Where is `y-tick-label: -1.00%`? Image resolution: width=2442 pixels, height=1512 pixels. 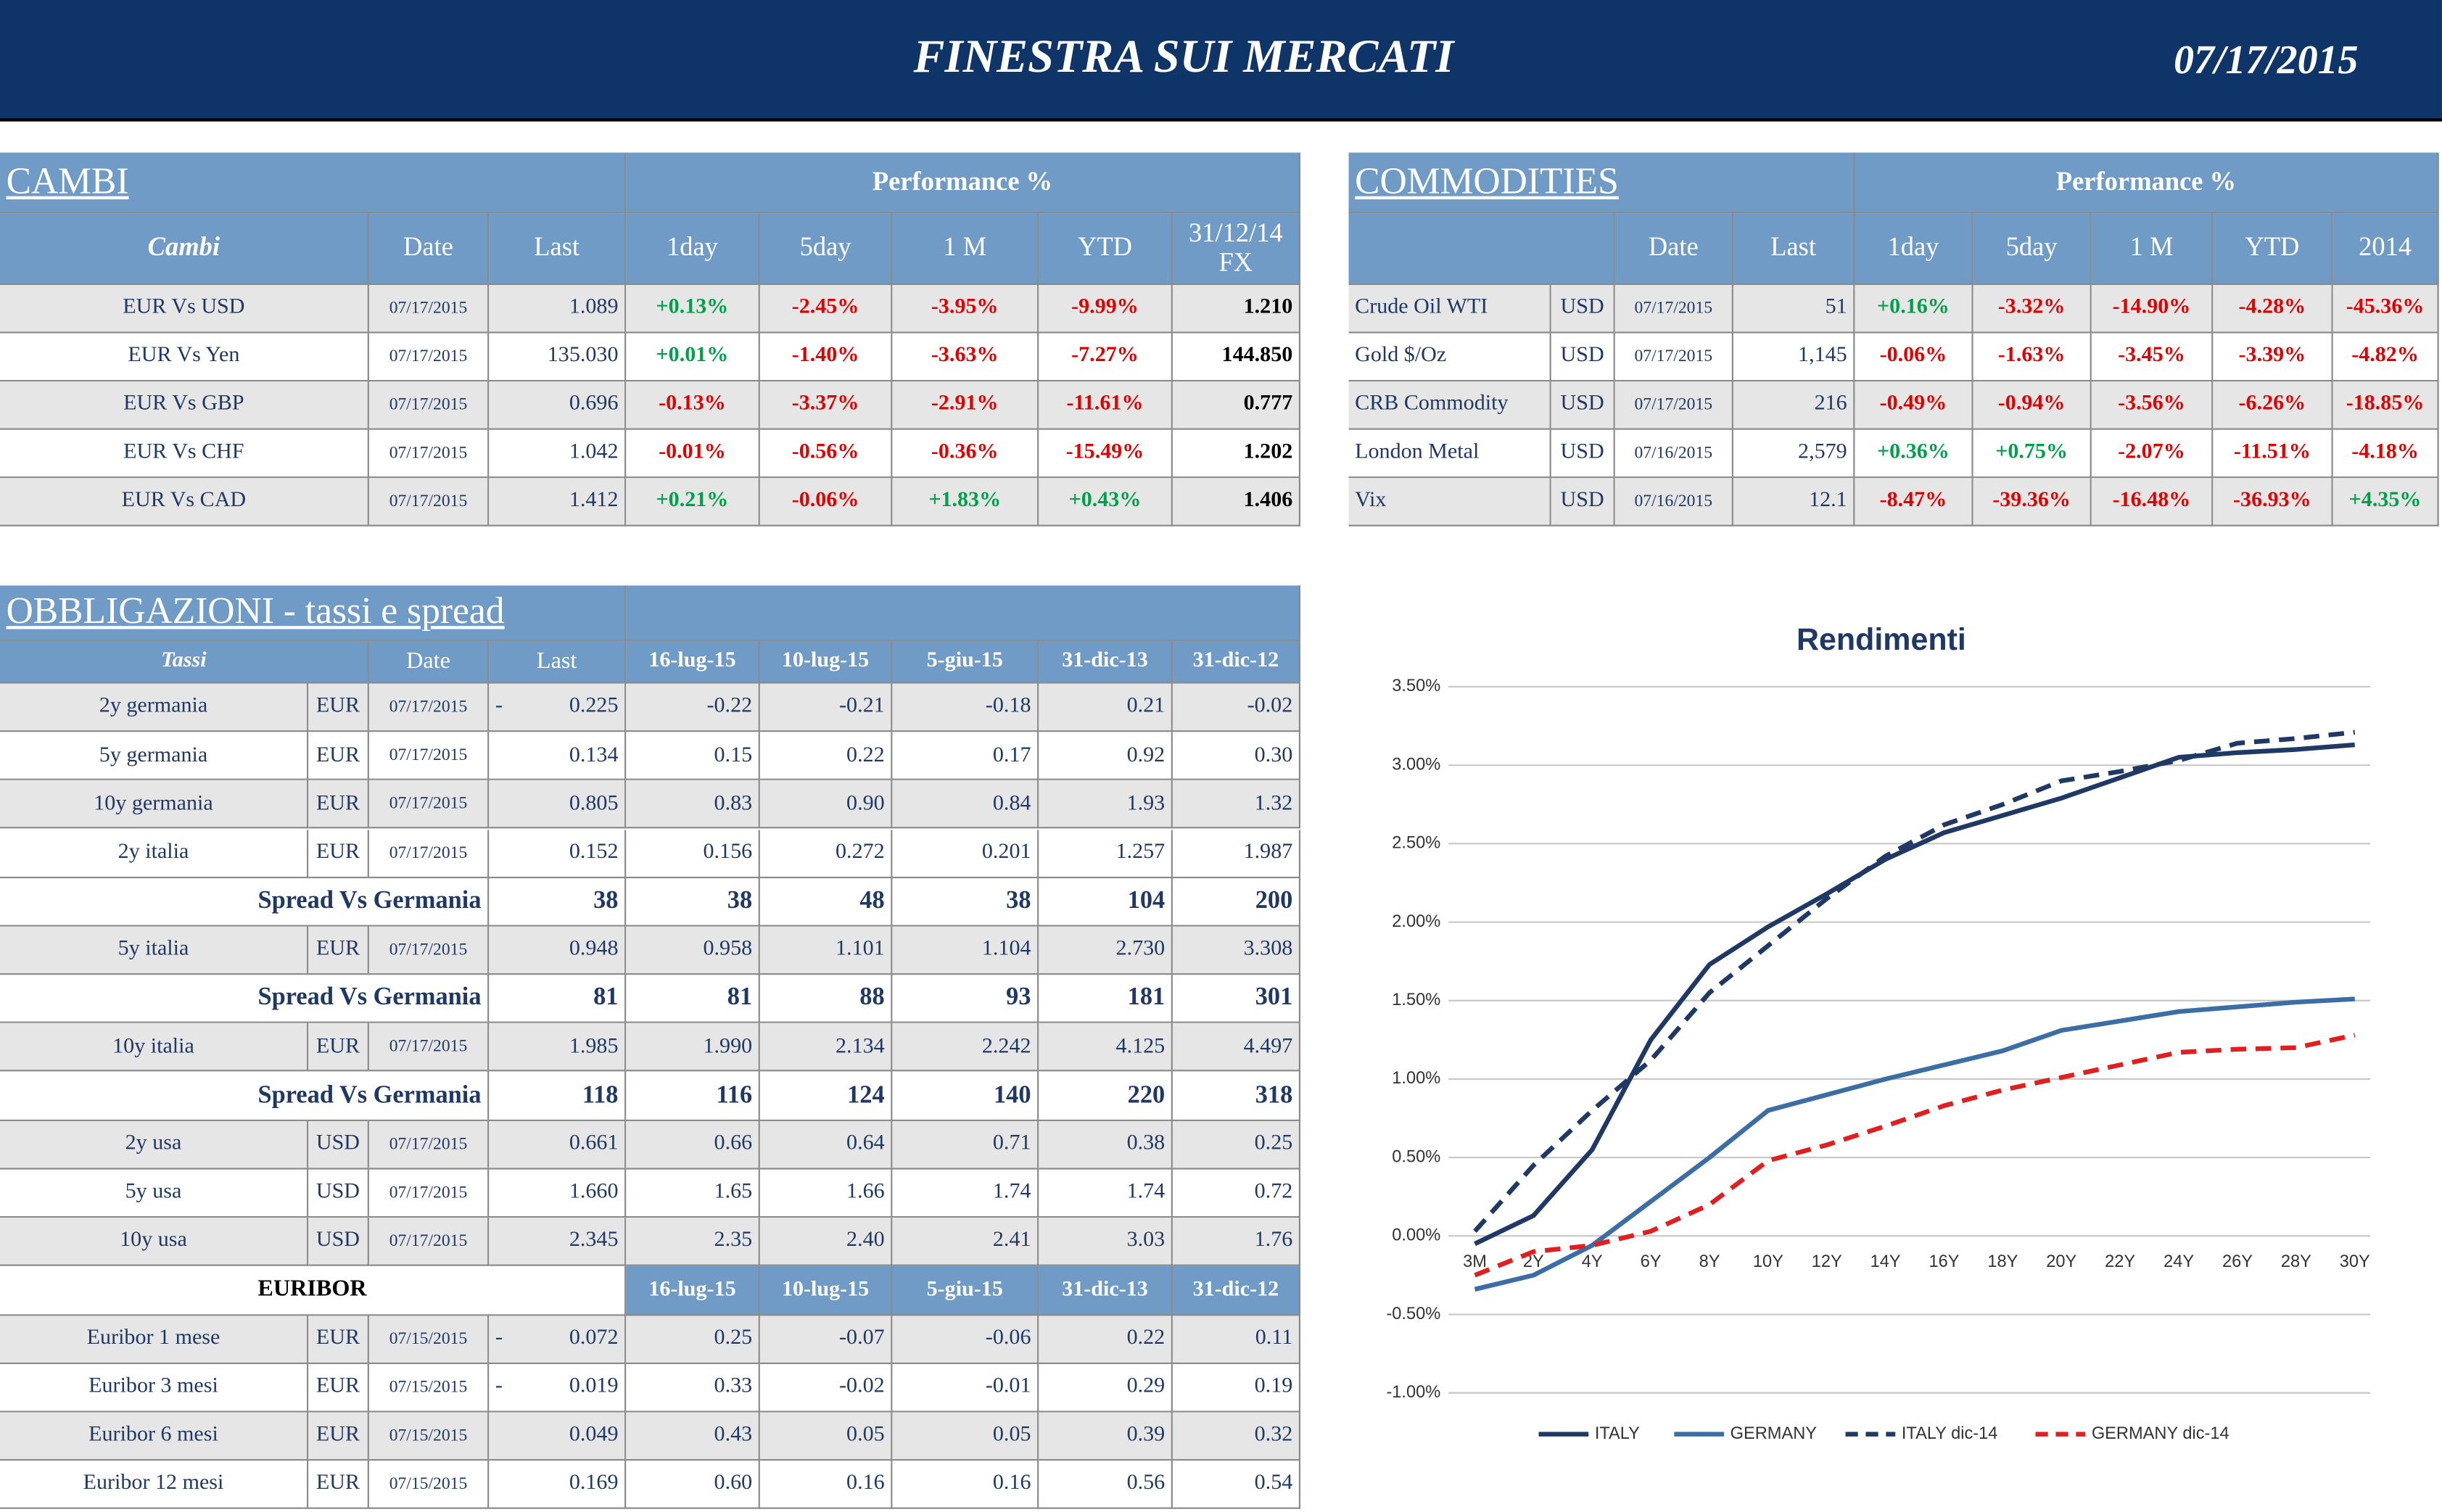 y-tick-label: -1.00% is located at coordinates (1413, 1392).